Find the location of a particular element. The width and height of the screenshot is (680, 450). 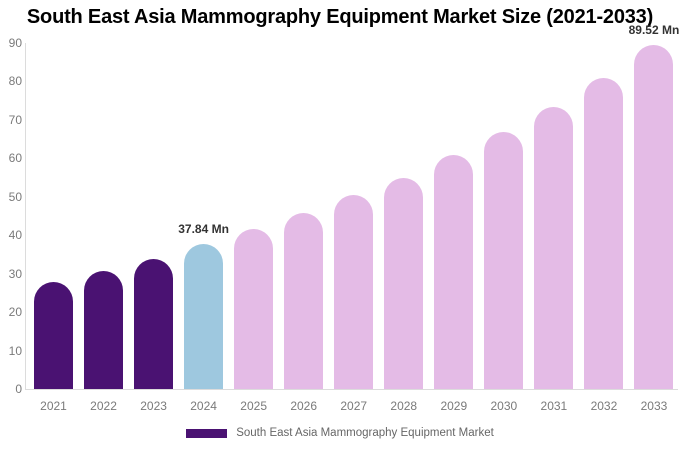

bar-2026 is located at coordinates (304, 300).